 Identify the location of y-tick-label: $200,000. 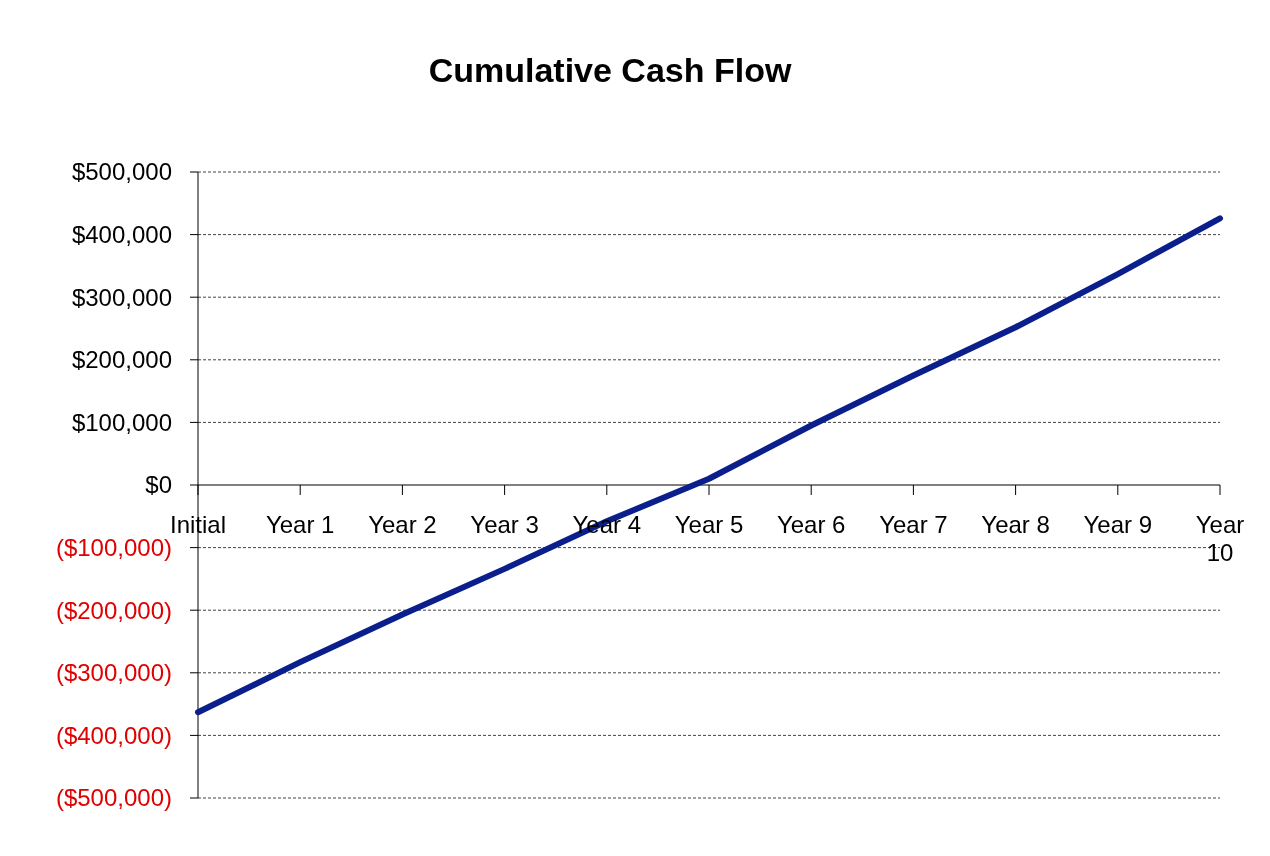
(121, 360).